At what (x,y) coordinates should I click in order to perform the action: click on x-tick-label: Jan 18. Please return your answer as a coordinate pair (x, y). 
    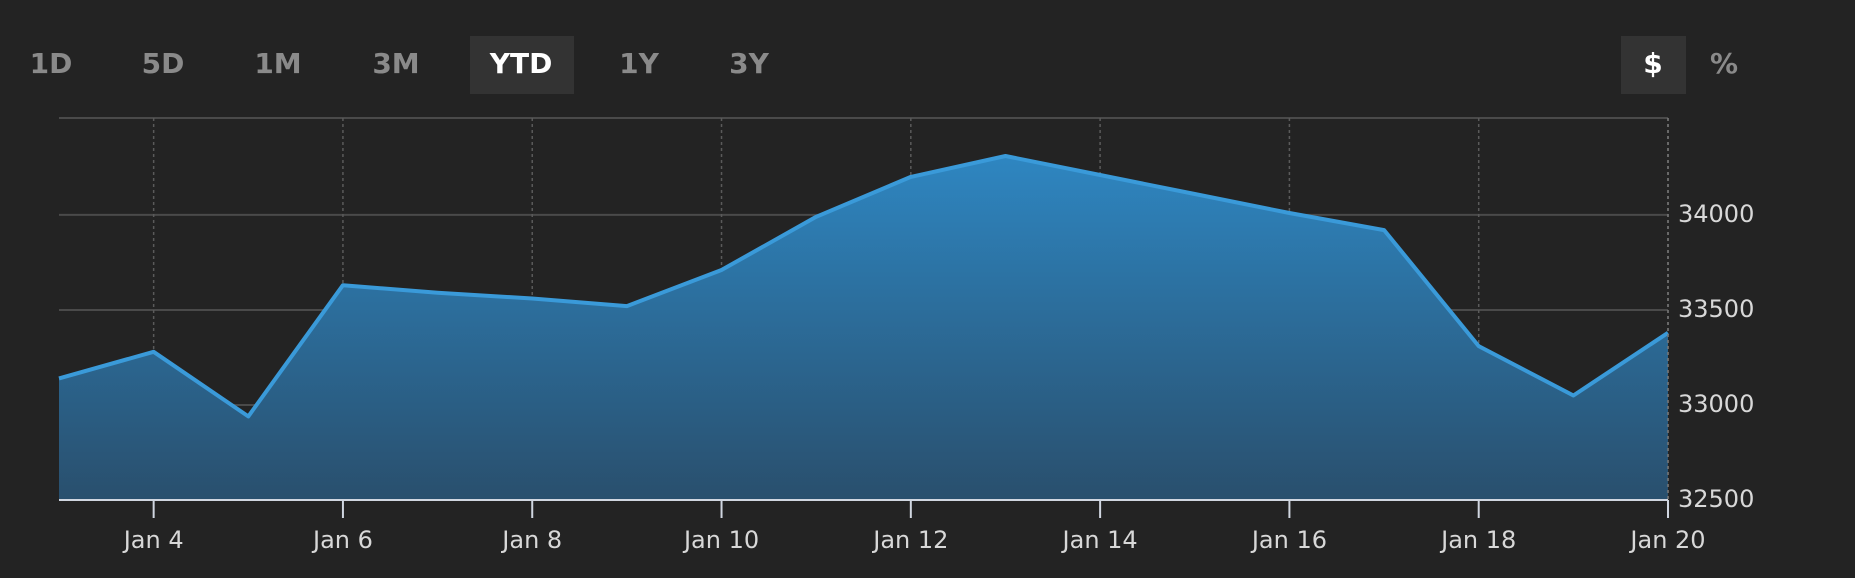
    Looking at the image, I should click on (1477, 540).